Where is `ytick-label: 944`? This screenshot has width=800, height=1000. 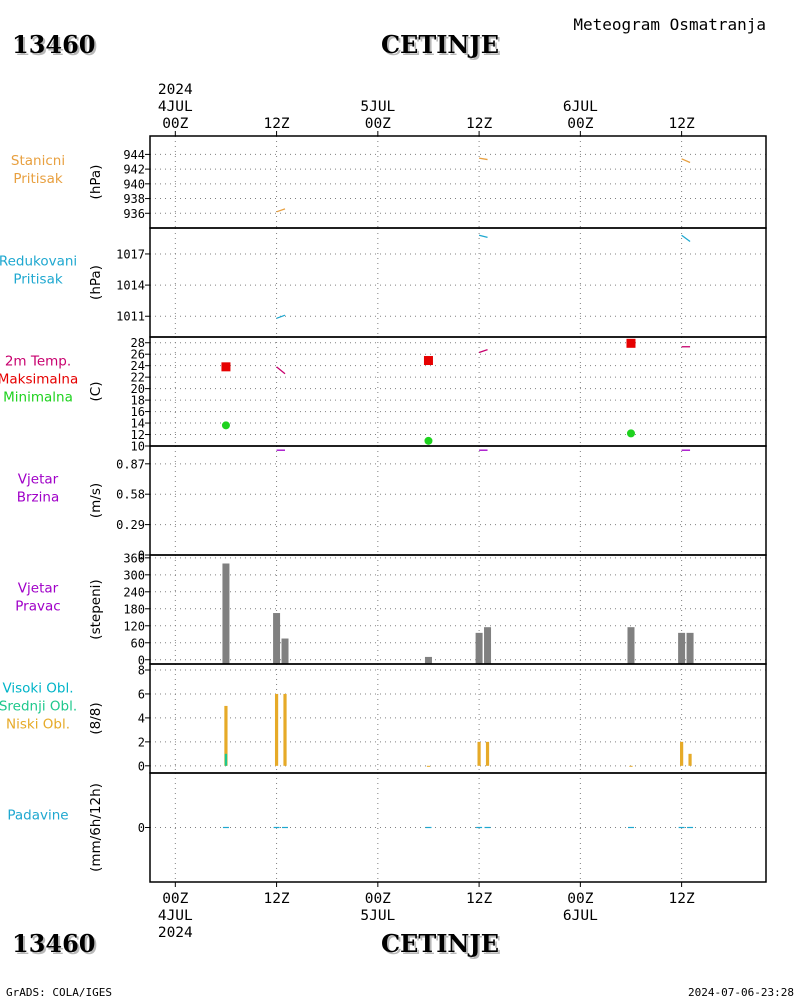
ytick-label: 944 is located at coordinates (134, 155).